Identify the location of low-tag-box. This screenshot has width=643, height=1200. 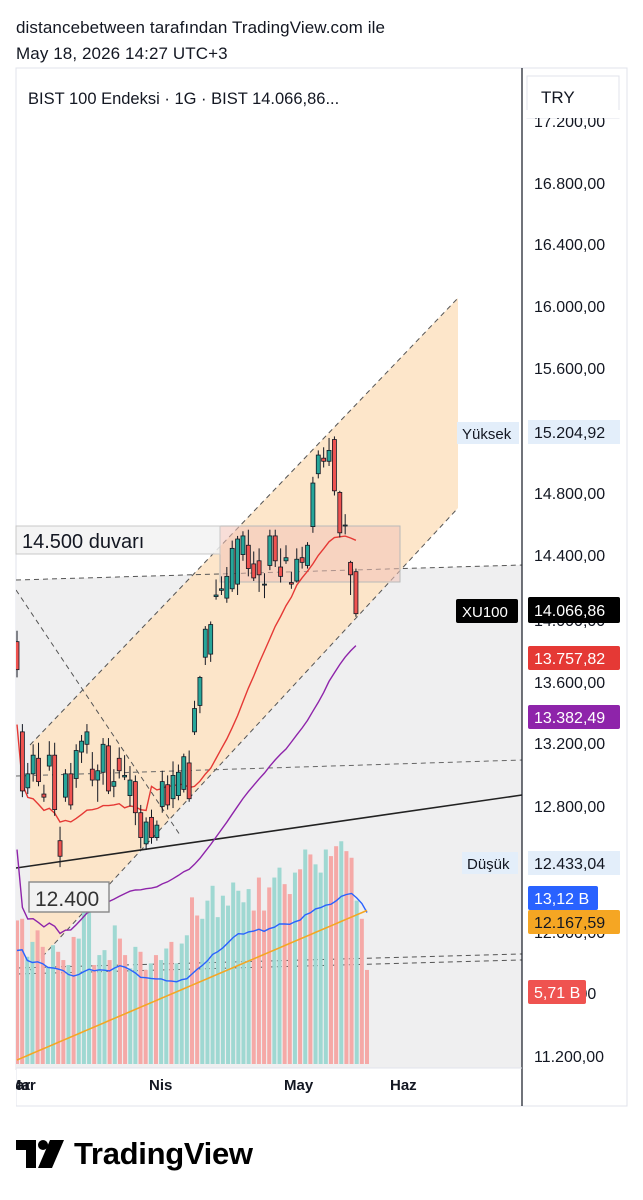
(490, 863).